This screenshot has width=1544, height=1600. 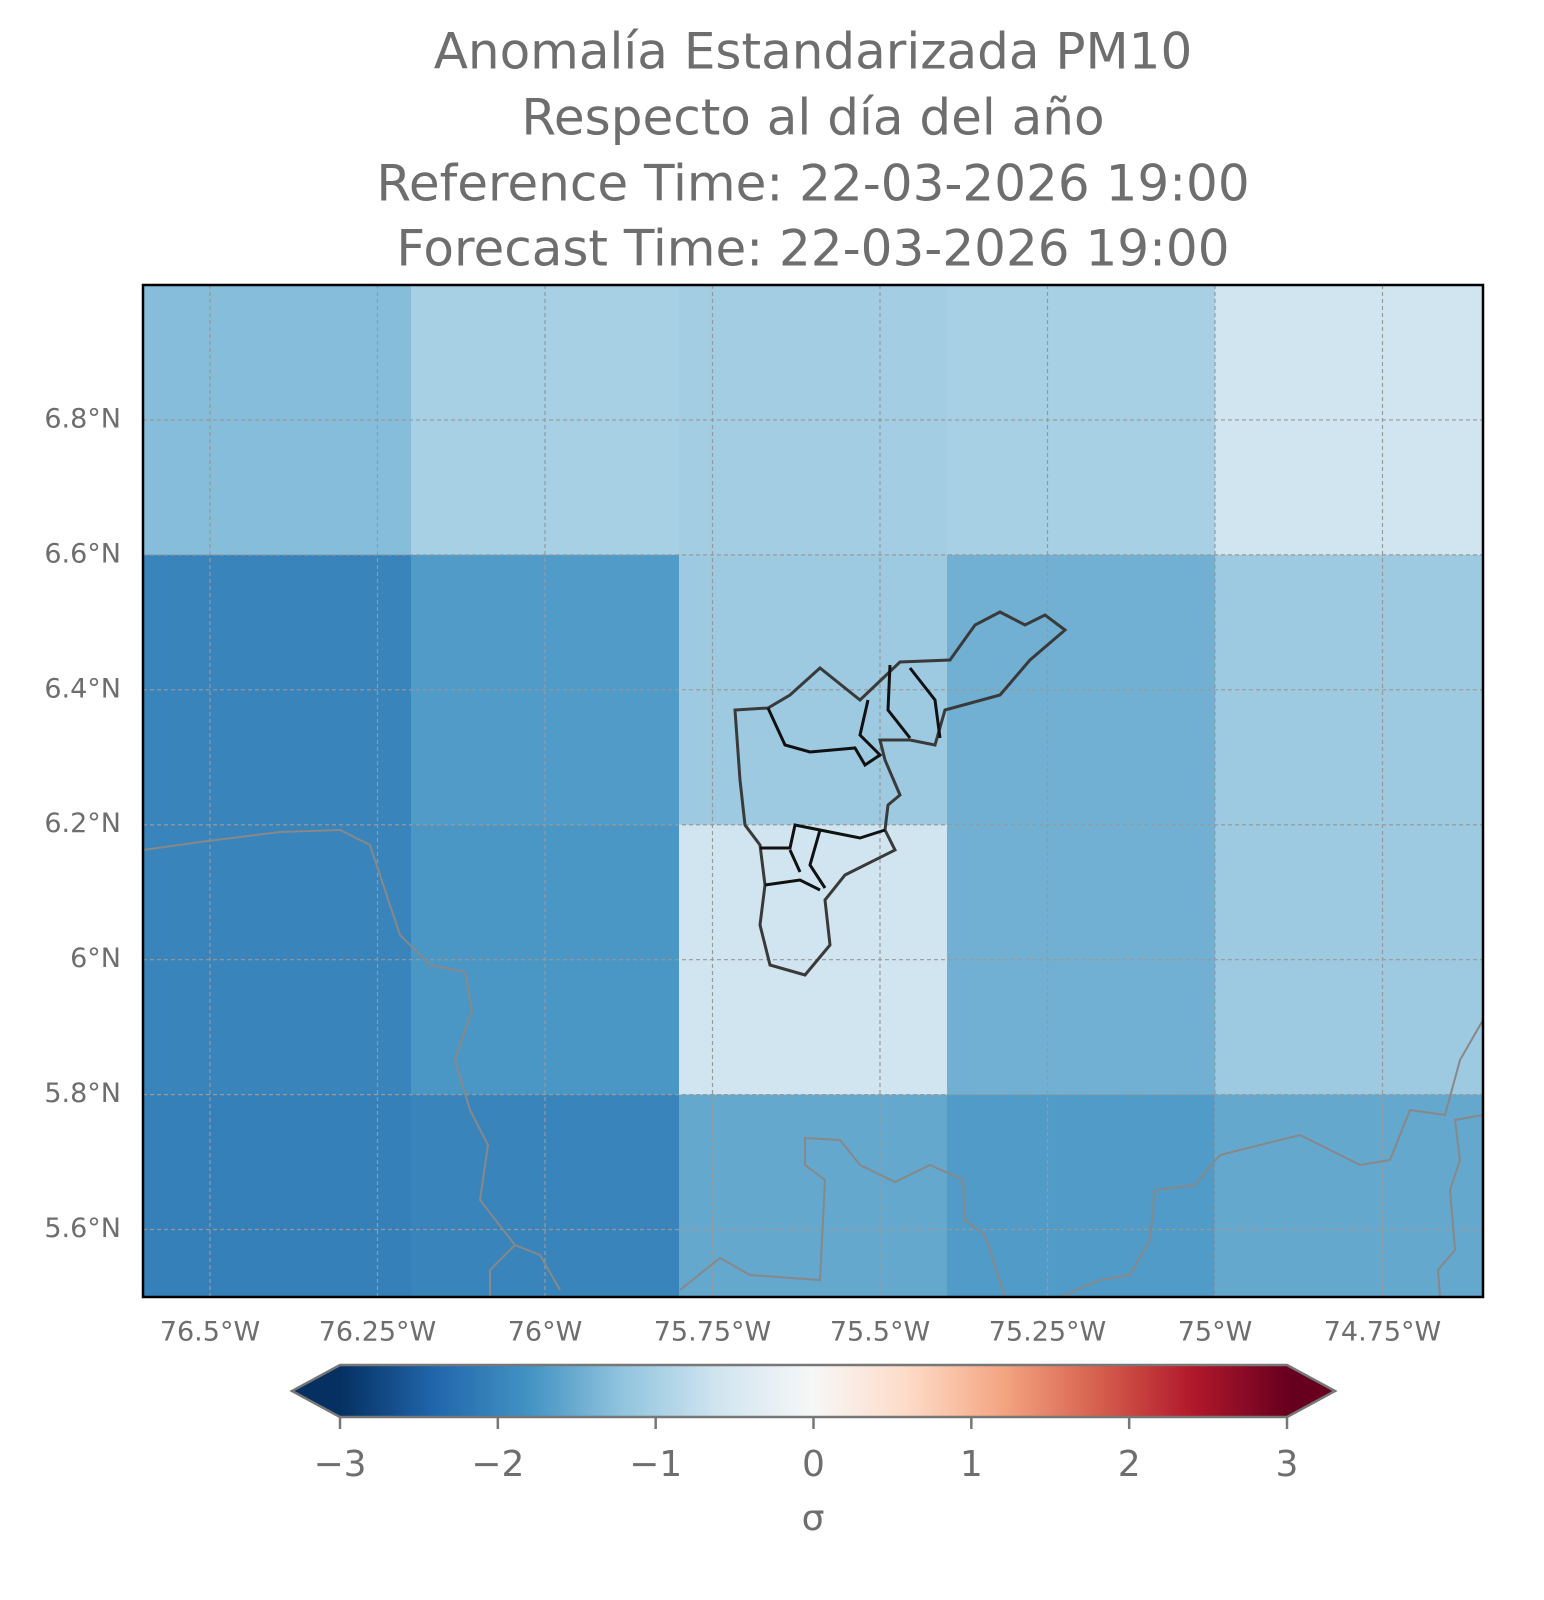 I want to click on title-line: Reference Time: 22-03-2026 19:00, so click(x=812, y=184).